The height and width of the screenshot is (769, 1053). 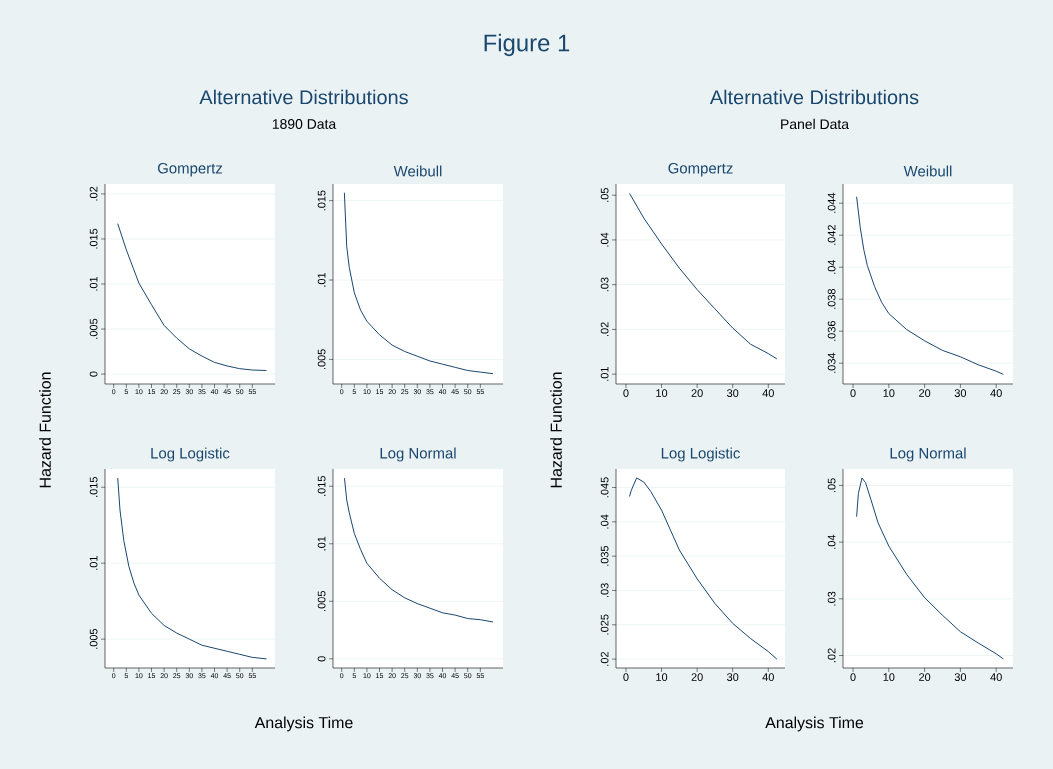 I want to click on y-tick-label: .025, so click(x=604, y=624).